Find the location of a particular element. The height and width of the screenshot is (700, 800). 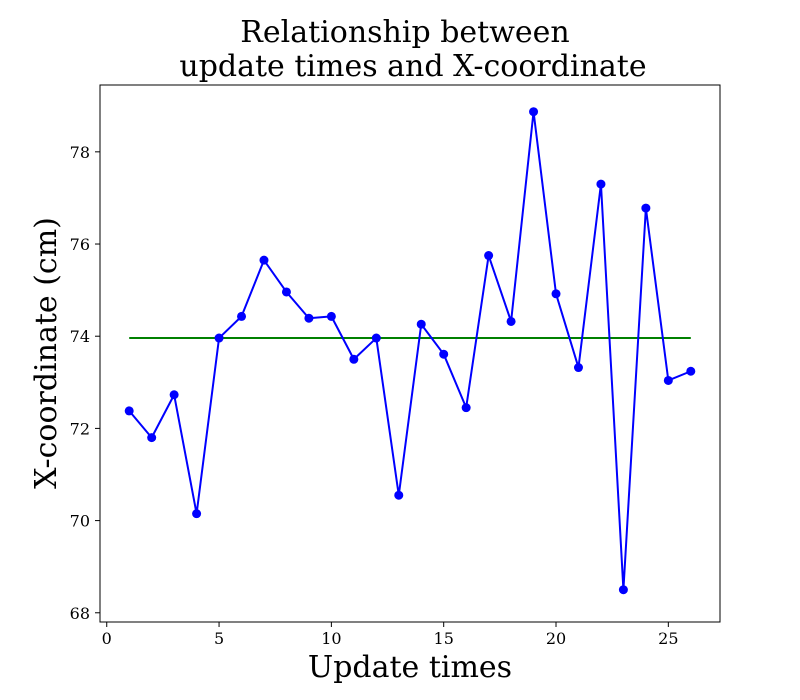

y-tick-label: 78 is located at coordinates (80, 152).